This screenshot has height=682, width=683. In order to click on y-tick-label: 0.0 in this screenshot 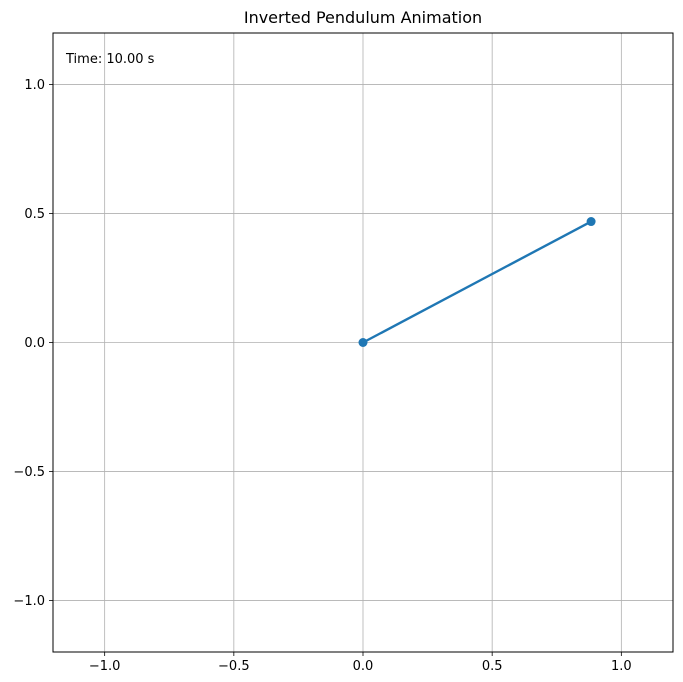, I will do `click(34, 343)`.